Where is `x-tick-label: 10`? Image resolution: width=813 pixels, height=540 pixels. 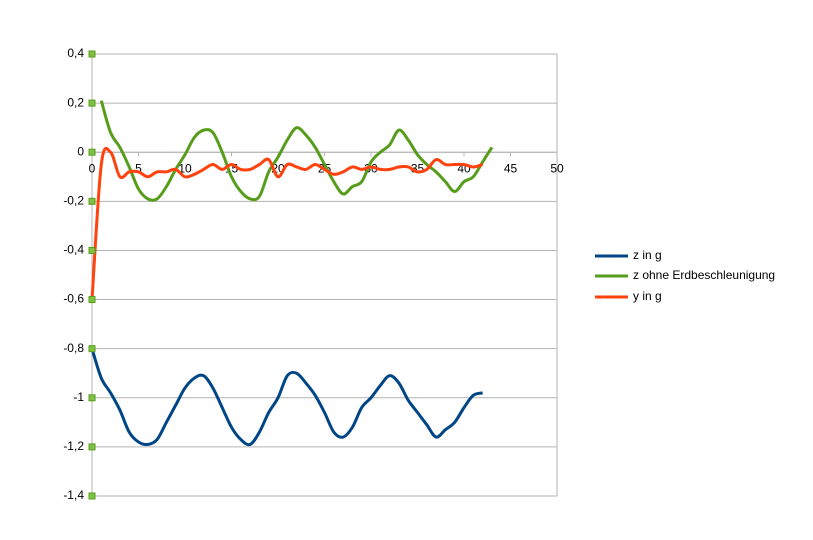 x-tick-label: 10 is located at coordinates (185, 168).